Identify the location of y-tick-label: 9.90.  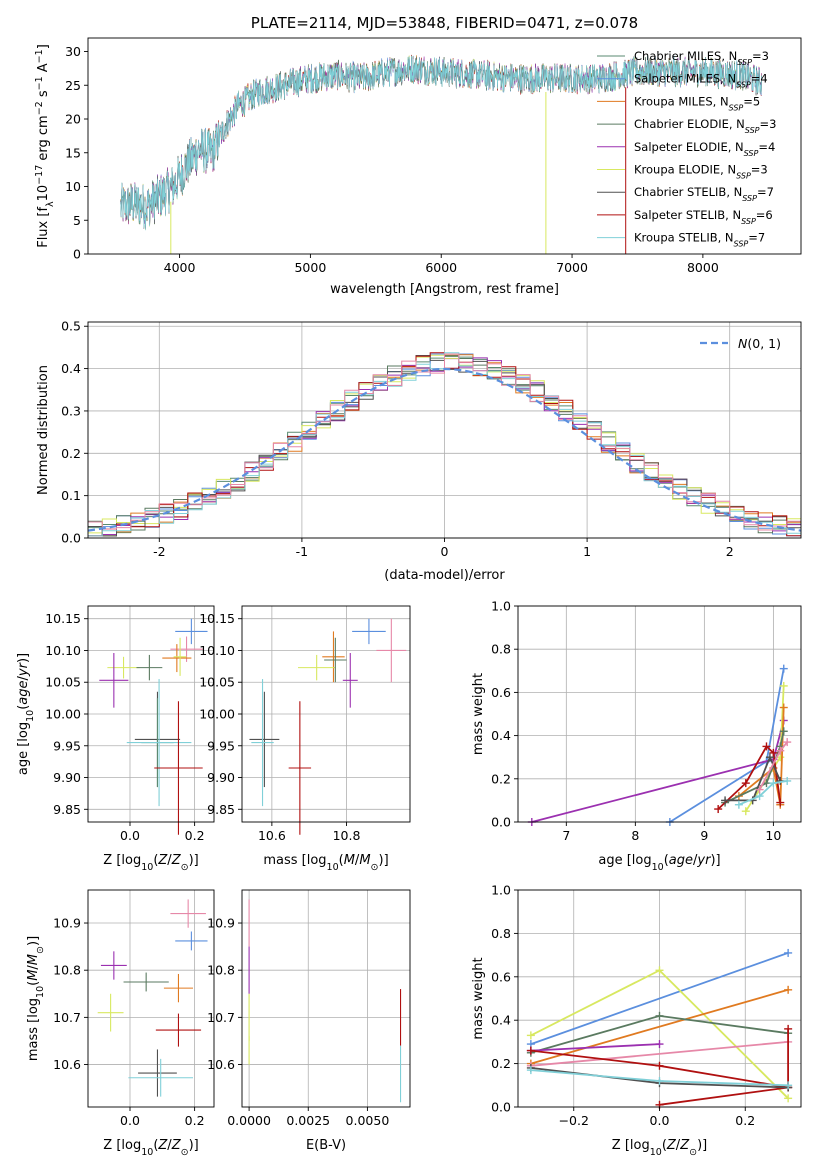
(67, 777).